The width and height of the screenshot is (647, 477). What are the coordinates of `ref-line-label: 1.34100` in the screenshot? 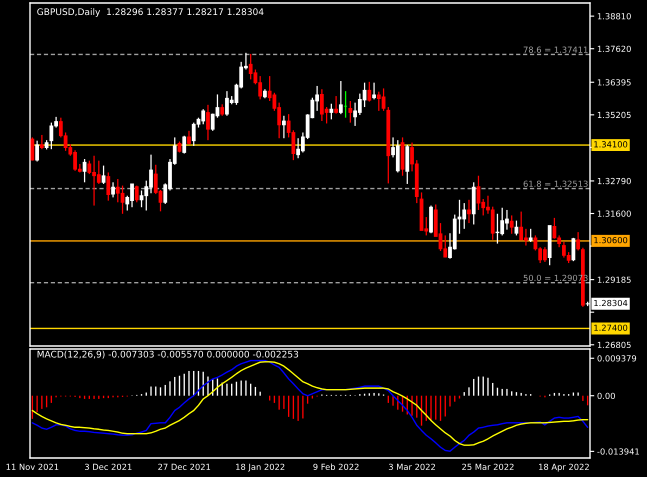 It's located at (611, 144).